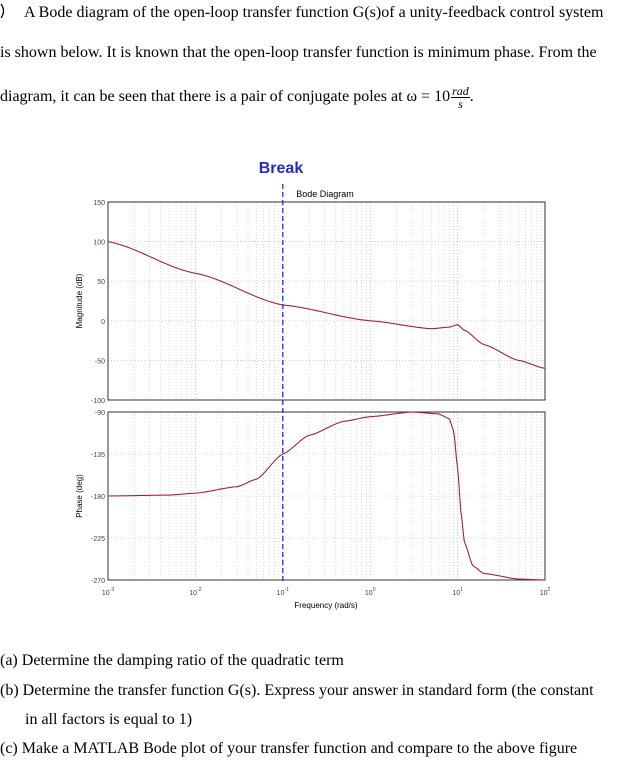 This screenshot has height=764, width=636. I want to click on phase-tick-label: -90, so click(100, 413).